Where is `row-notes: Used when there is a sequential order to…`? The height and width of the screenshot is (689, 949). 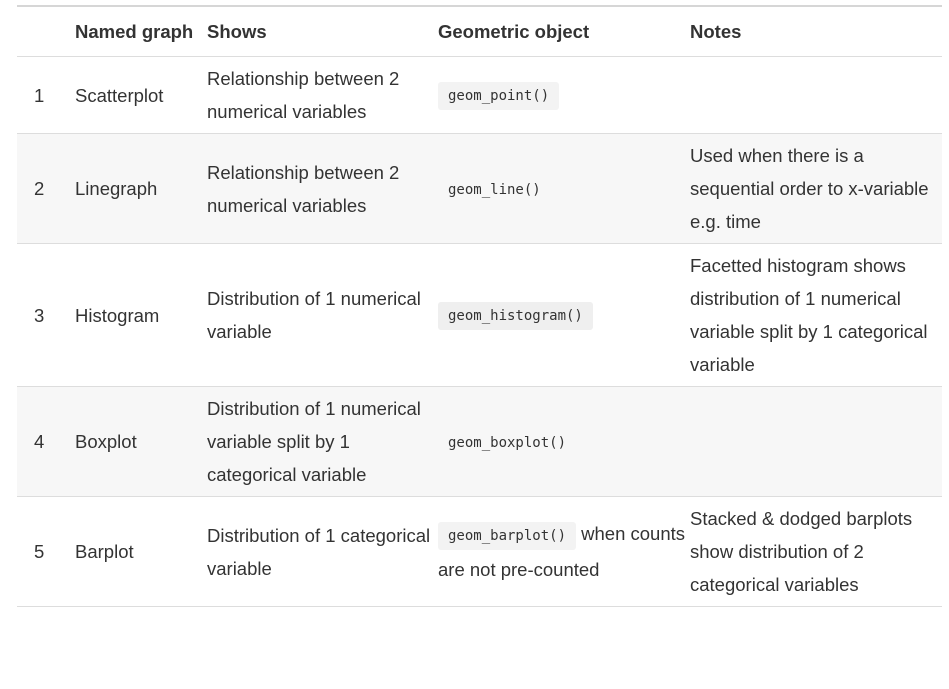 row-notes: Used when there is a sequential order to… is located at coordinates (809, 188).